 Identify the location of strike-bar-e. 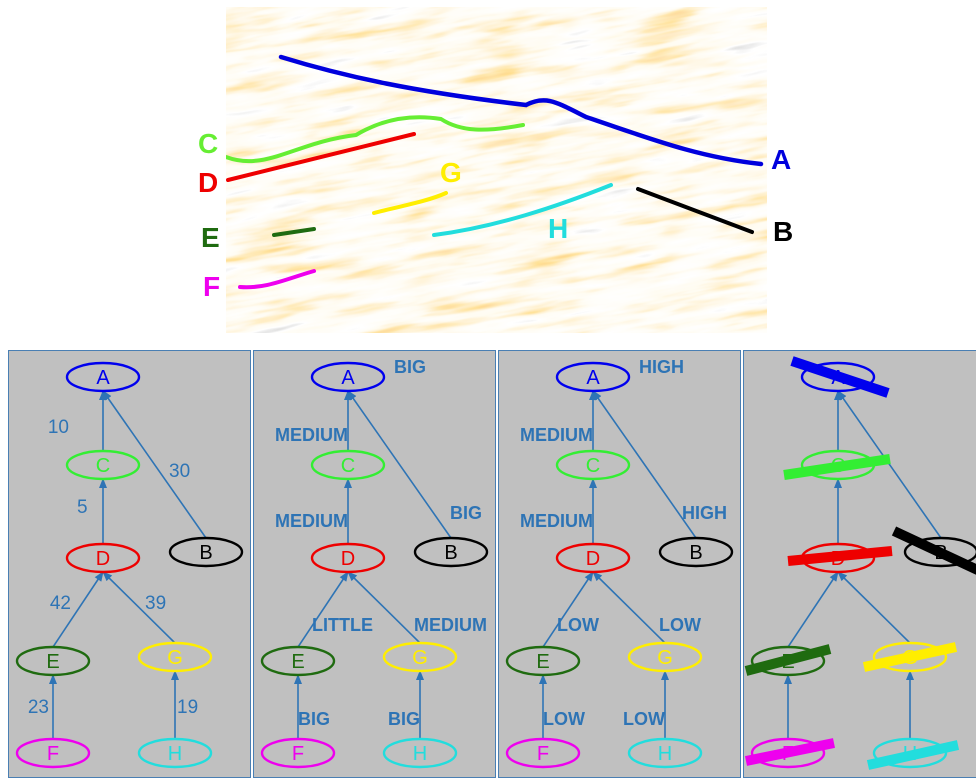
(788, 660).